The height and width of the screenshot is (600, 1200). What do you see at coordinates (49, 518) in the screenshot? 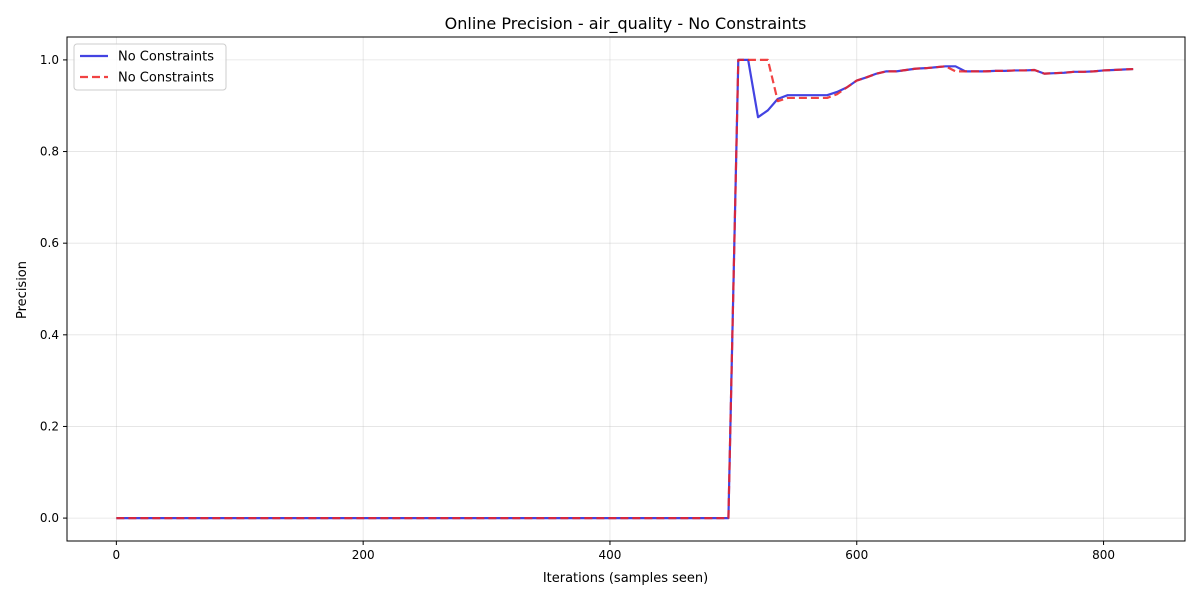
I see `y-tick-label: 0.0` at bounding box center [49, 518].